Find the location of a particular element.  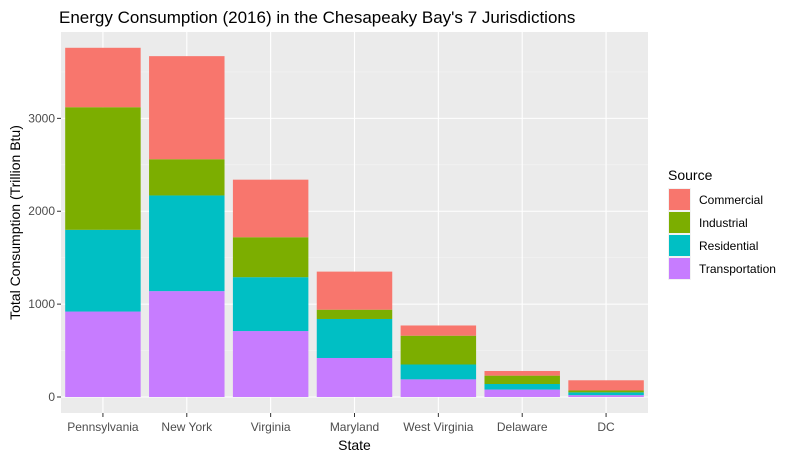

x-axis-title: State is located at coordinates (354, 445).